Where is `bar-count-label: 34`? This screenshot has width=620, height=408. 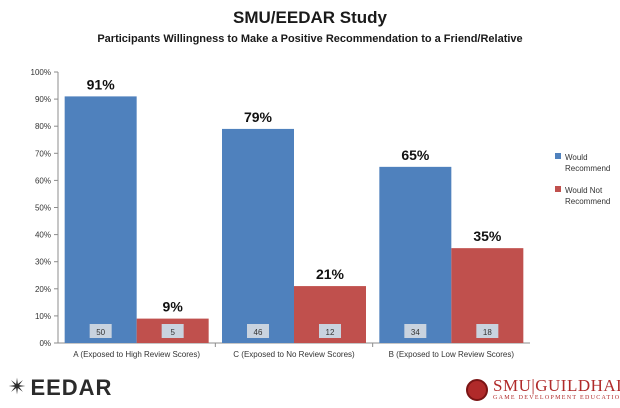
bar-count-label: 34 is located at coordinates (415, 332).